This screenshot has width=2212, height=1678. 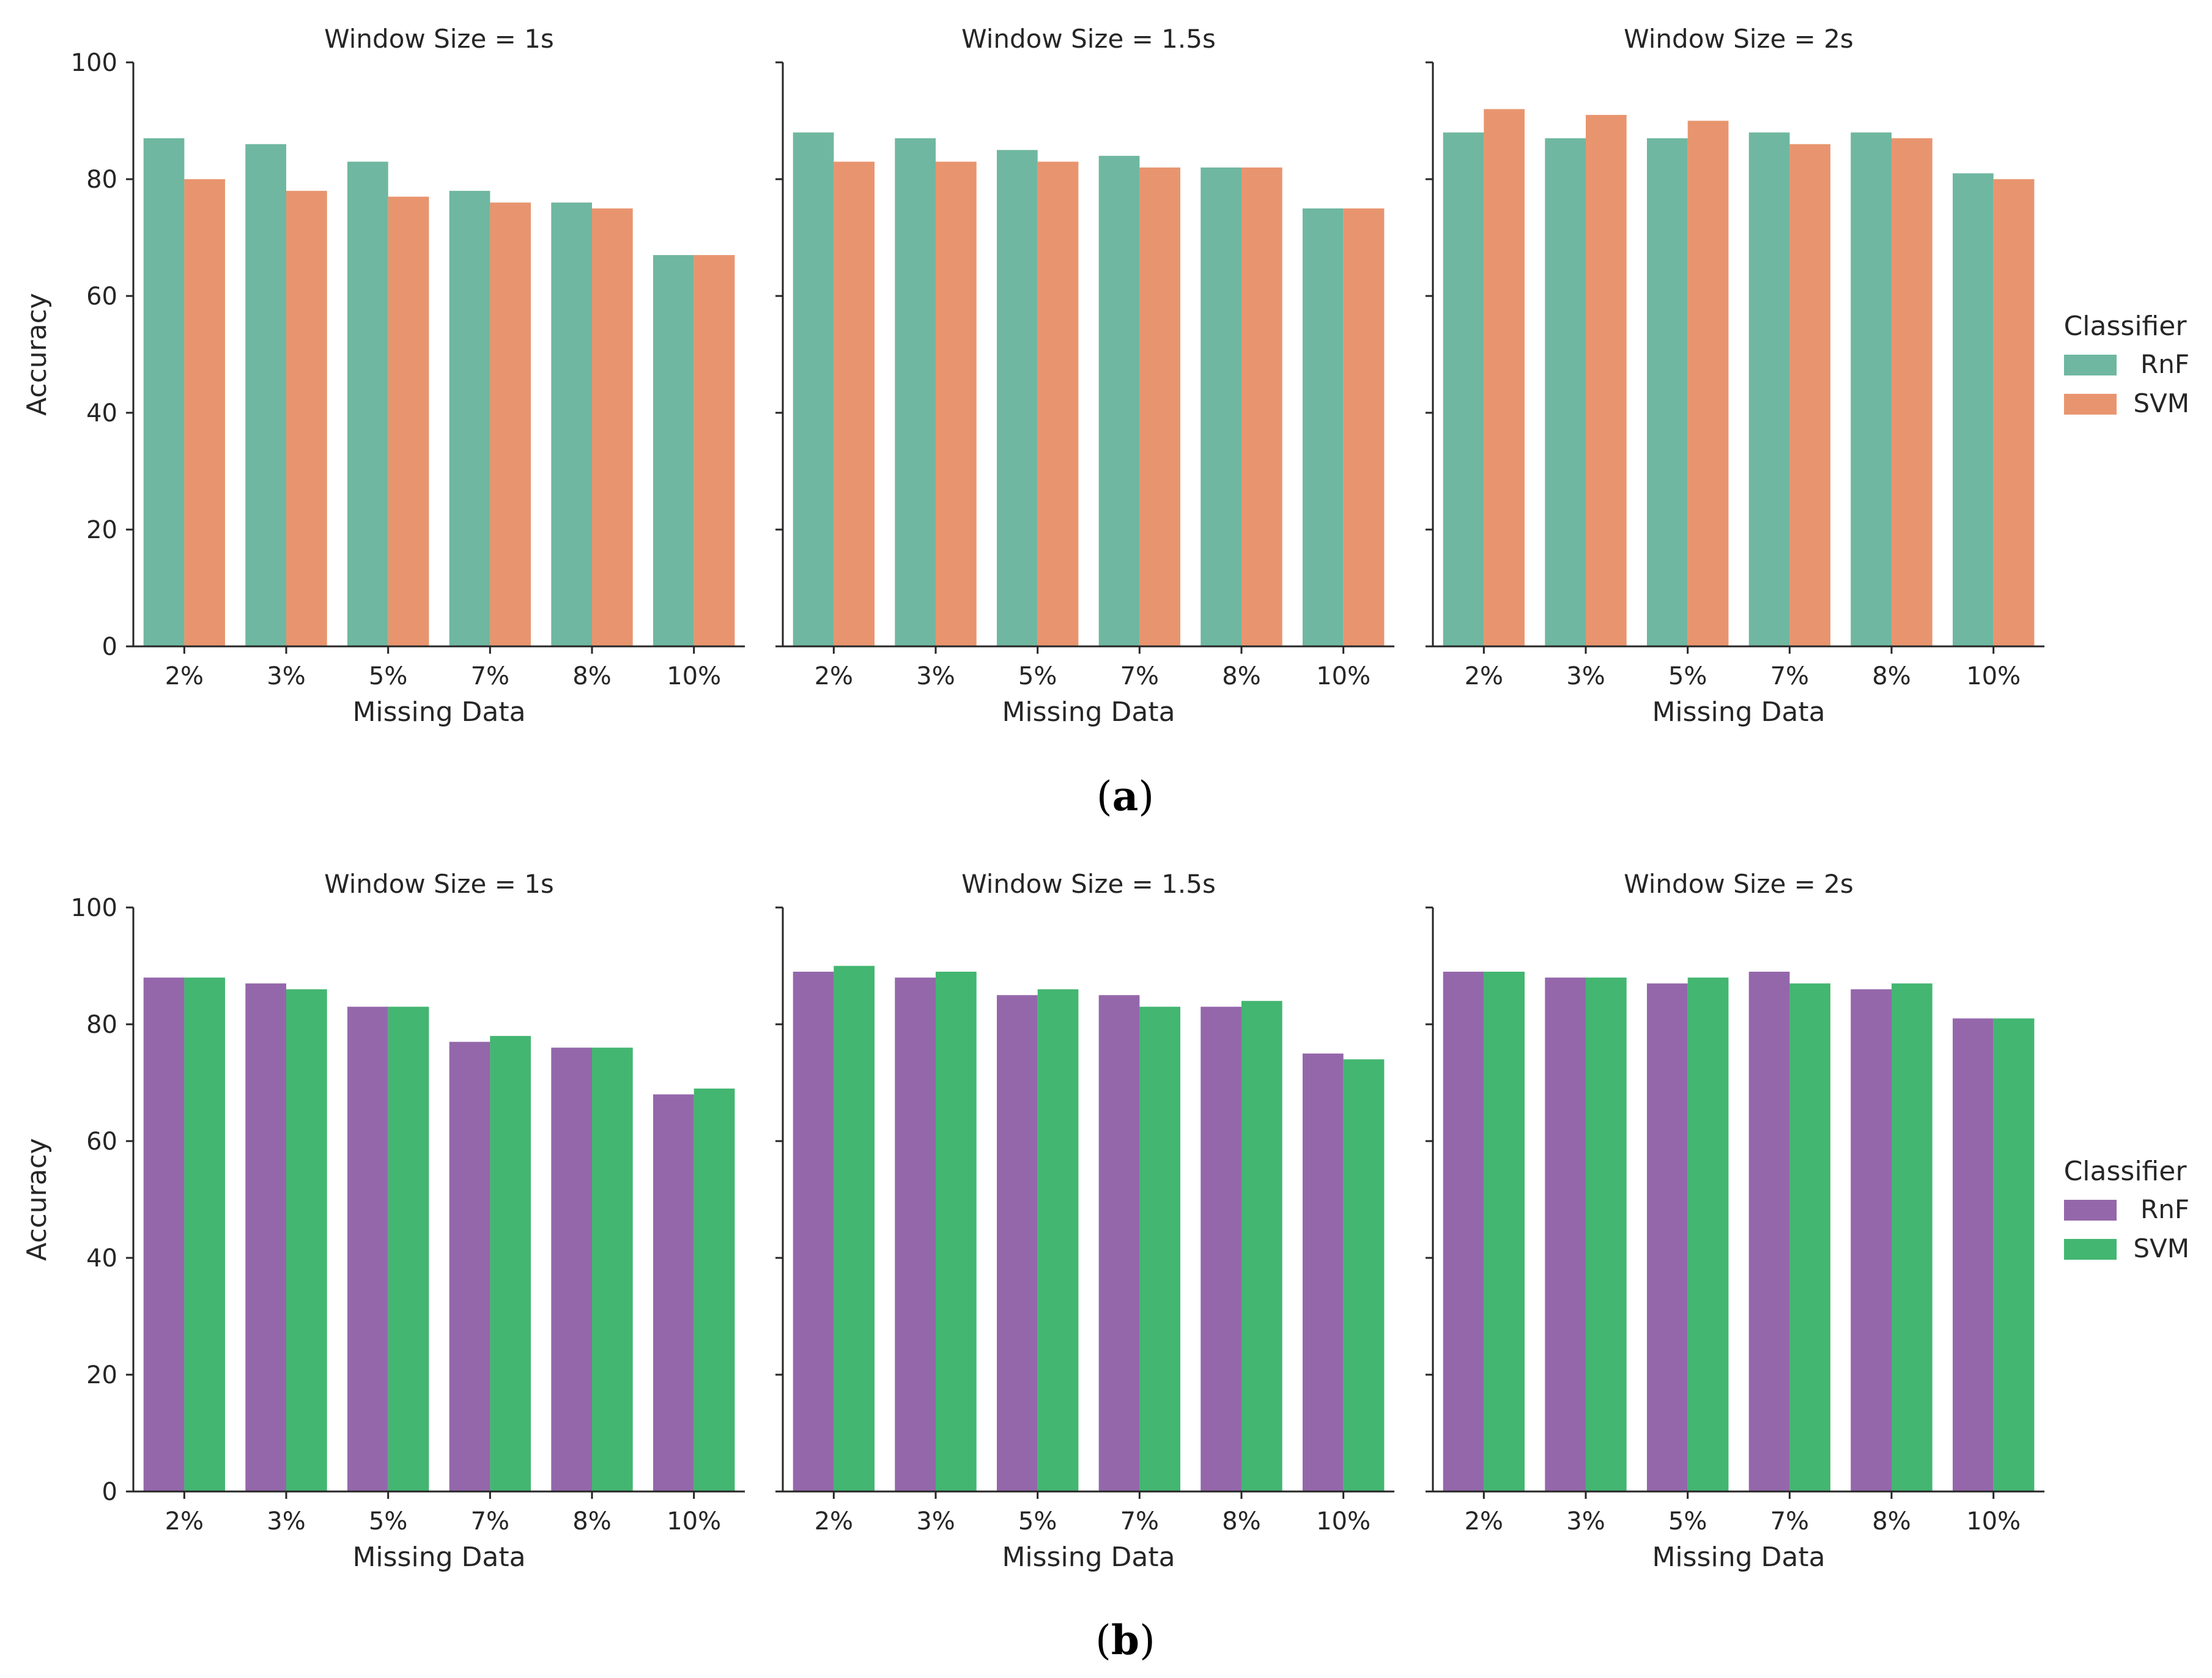 I want to click on caption-letter: b, so click(x=1125, y=1640).